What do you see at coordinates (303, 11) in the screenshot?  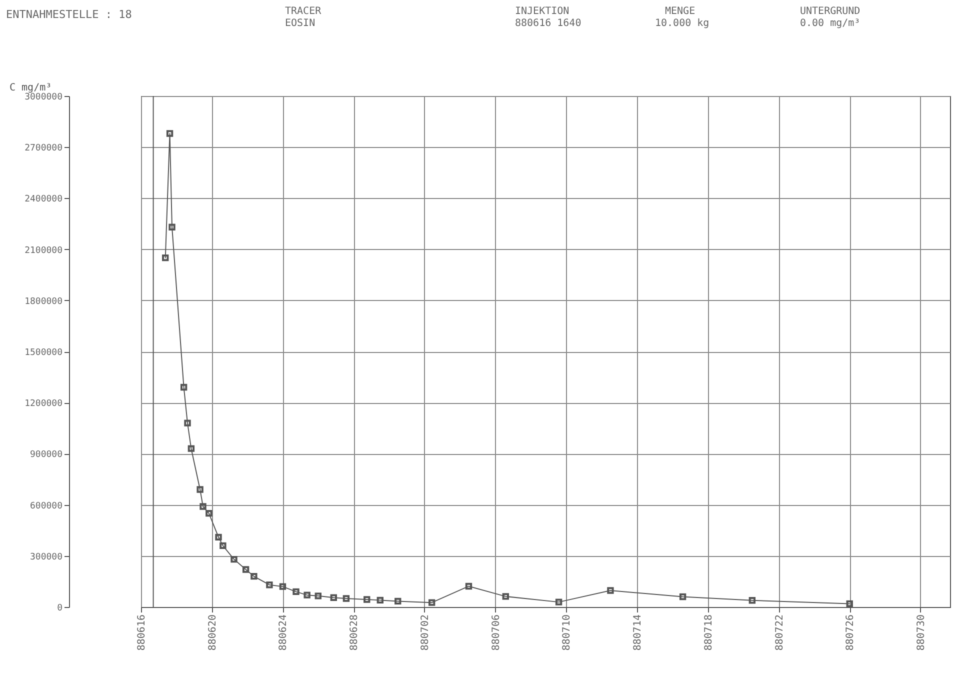 I see `text: TRACER` at bounding box center [303, 11].